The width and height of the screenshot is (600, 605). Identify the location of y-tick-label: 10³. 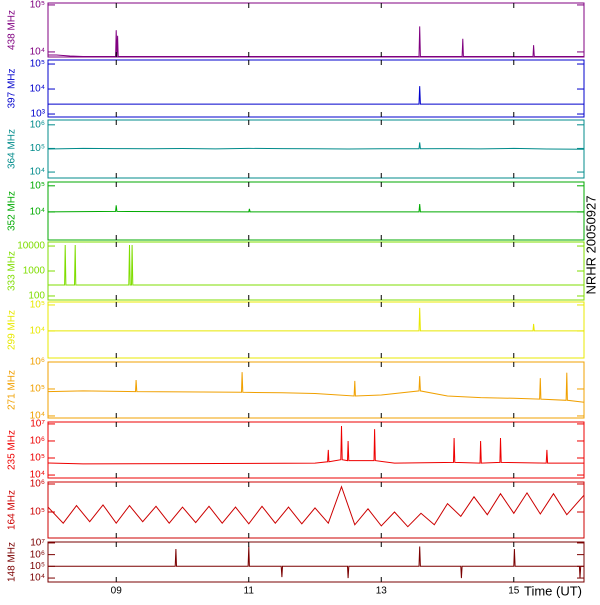
(38, 114).